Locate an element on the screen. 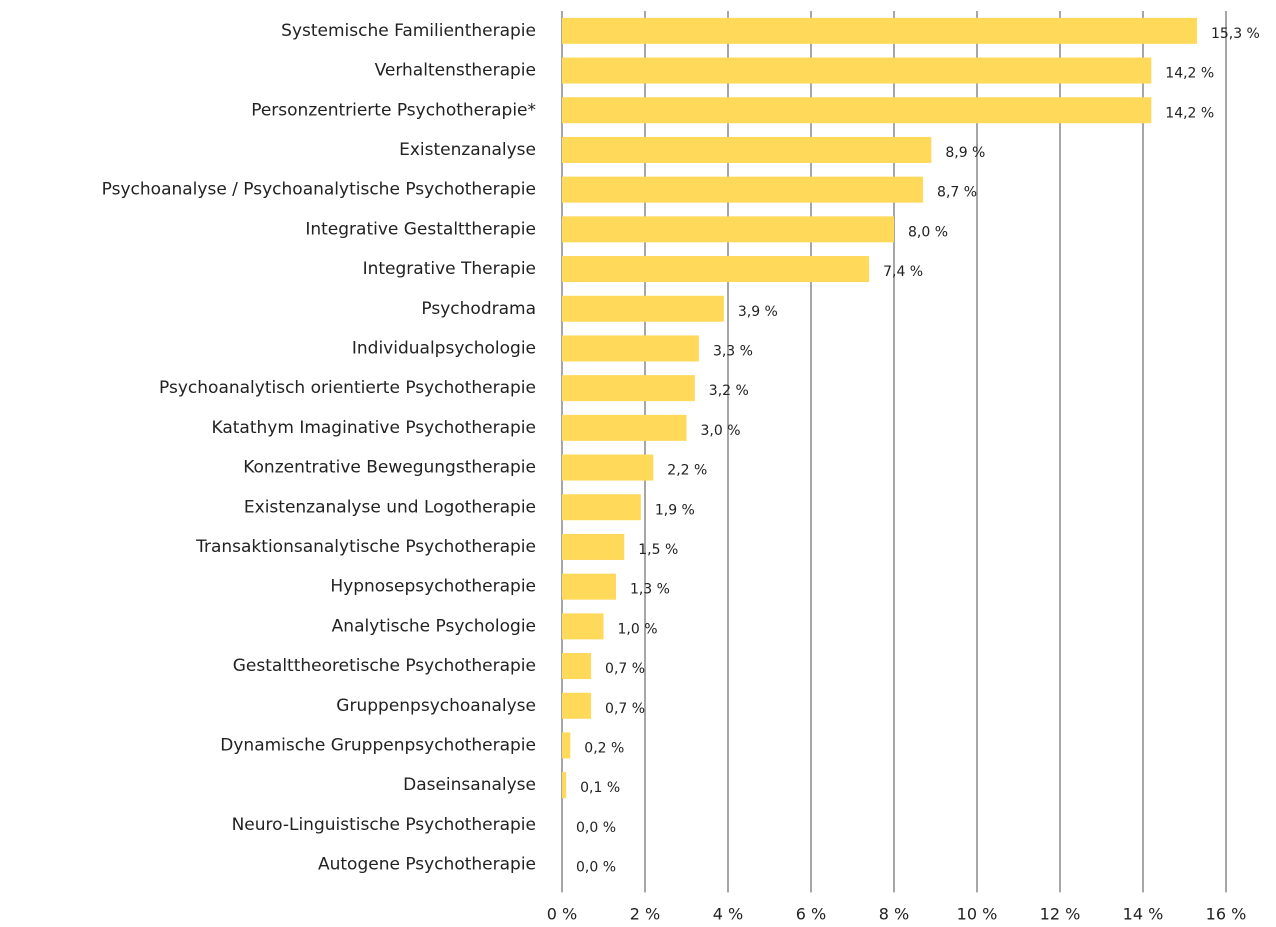  category-label: Systemische Familientherapie is located at coordinates (408, 31).